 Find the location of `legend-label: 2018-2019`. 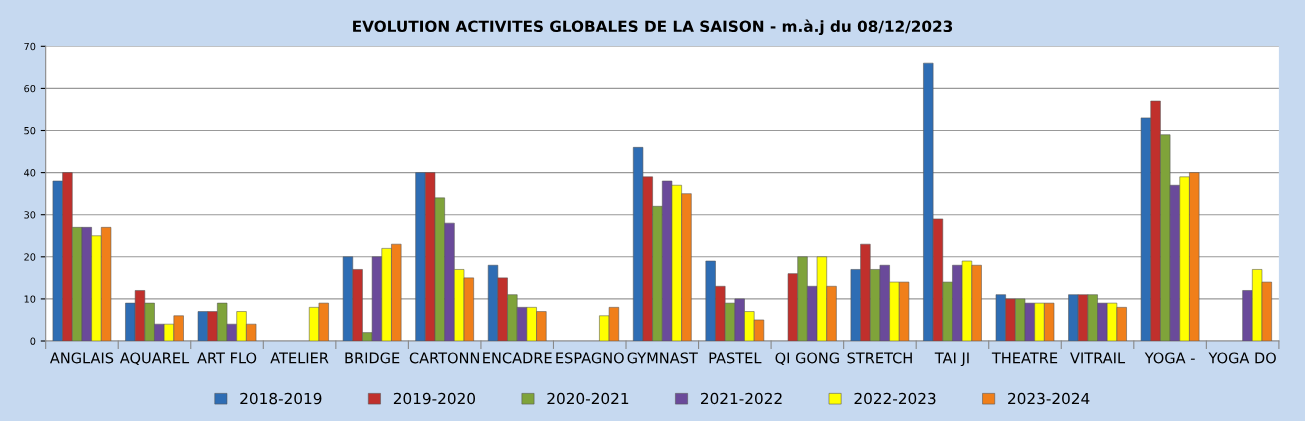

legend-label: 2018-2019 is located at coordinates (281, 398).